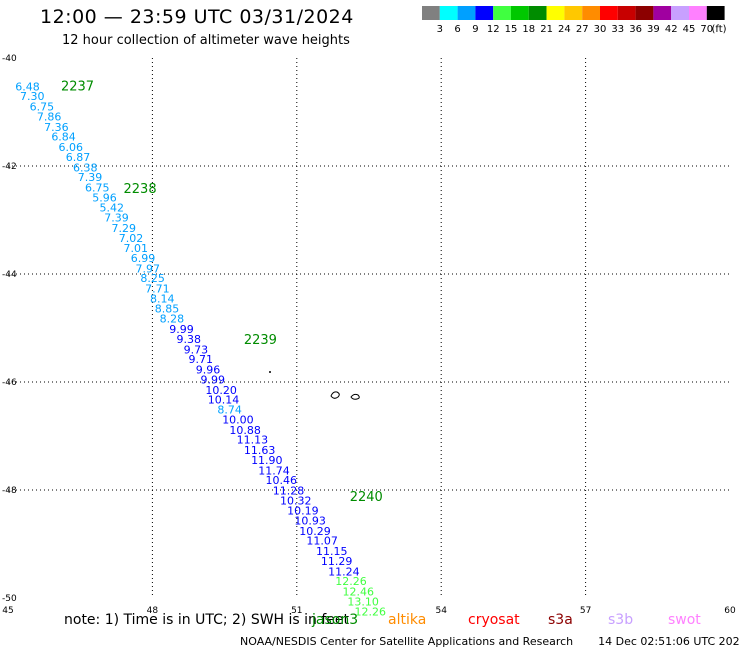 The image size is (740, 650). What do you see at coordinates (493, 29) in the screenshot?
I see `legend-label: 12` at bounding box center [493, 29].